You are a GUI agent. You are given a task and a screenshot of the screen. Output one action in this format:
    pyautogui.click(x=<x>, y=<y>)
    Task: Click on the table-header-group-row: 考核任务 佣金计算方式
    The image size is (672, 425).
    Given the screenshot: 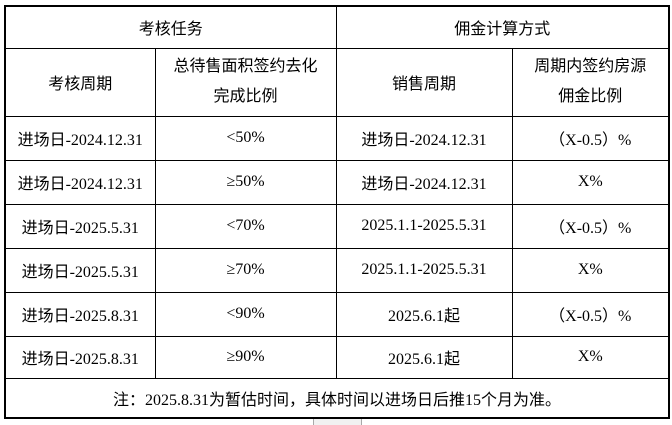 What is the action you would take?
    pyautogui.click(x=337, y=27)
    